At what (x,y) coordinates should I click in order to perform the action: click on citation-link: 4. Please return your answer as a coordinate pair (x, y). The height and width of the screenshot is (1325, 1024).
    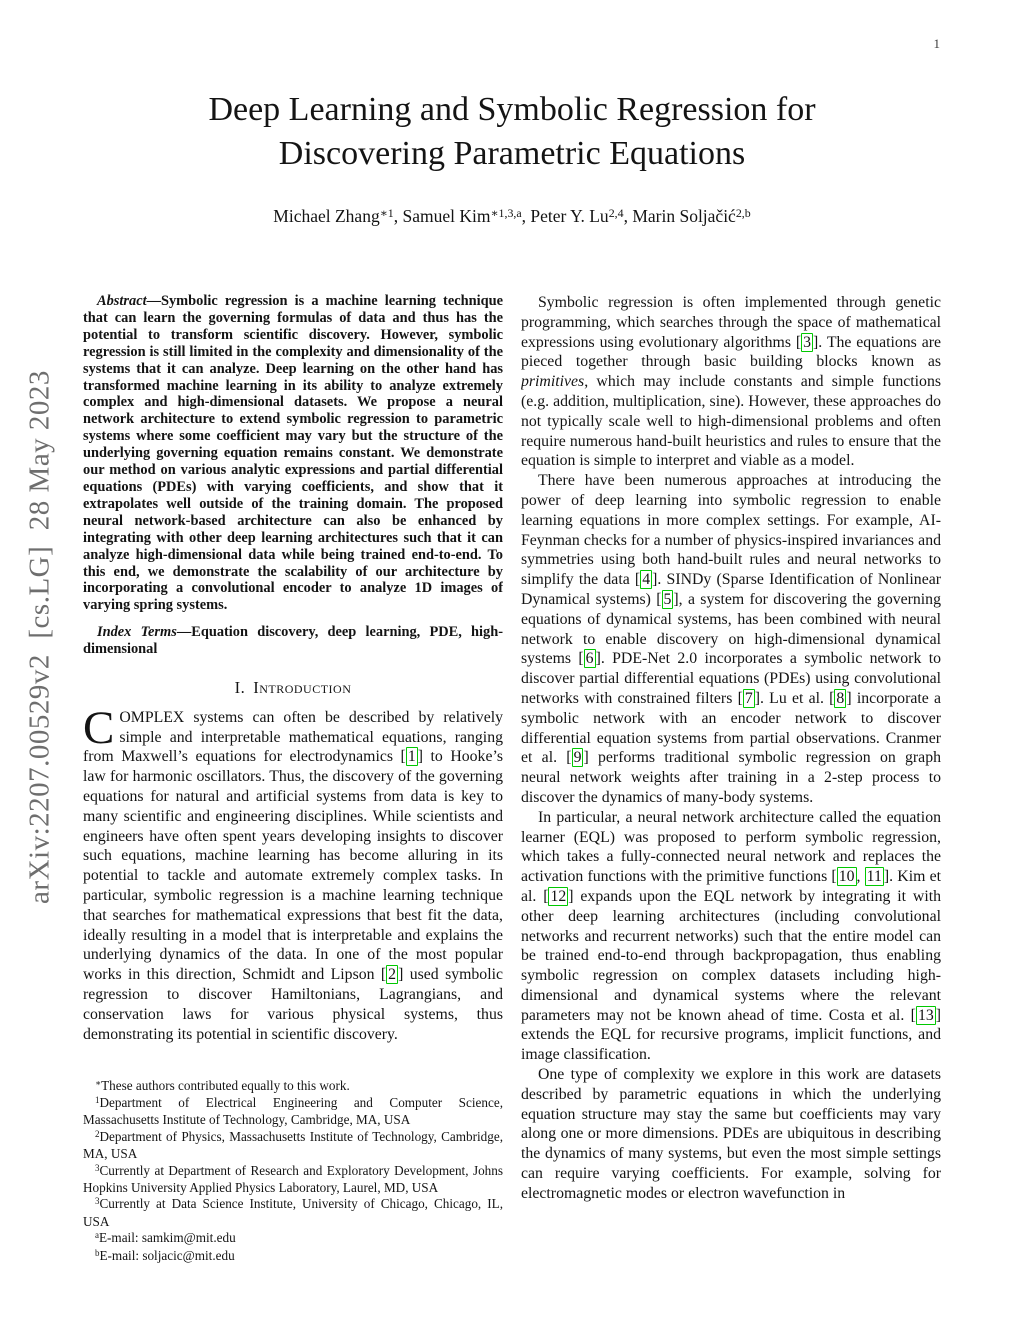
    Looking at the image, I should click on (646, 580).